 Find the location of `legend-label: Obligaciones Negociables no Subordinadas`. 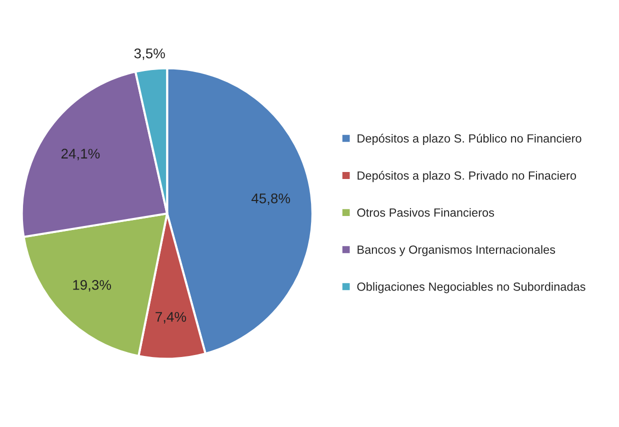

legend-label: Obligaciones Negociables no Subordinadas is located at coordinates (471, 288).